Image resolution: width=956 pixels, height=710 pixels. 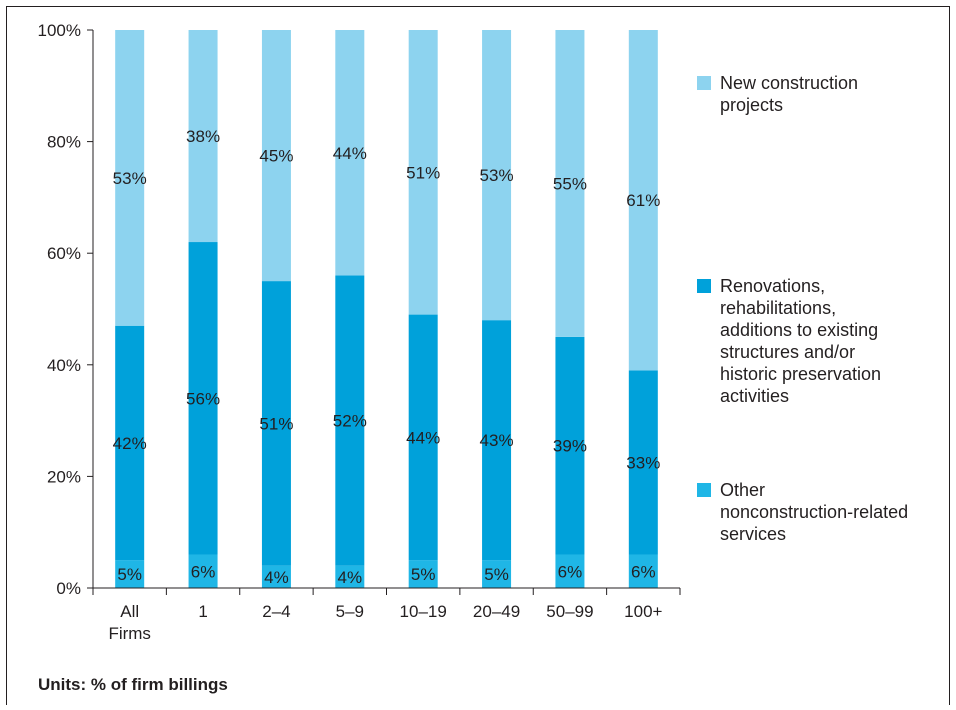 What do you see at coordinates (751, 105) in the screenshot?
I see `legend-label-2-1: projects` at bounding box center [751, 105].